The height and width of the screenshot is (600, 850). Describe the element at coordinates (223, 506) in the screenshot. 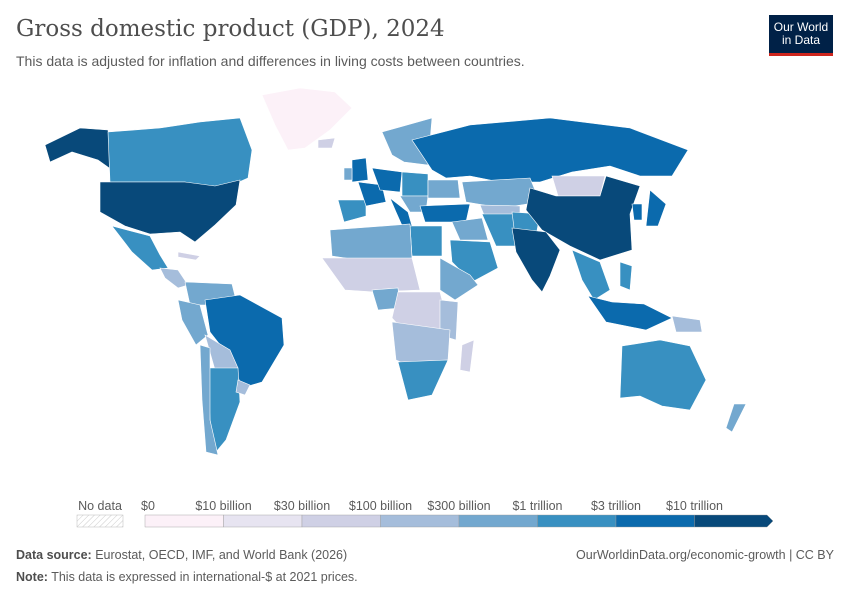

I see `legend-label: $10 billion` at that location.